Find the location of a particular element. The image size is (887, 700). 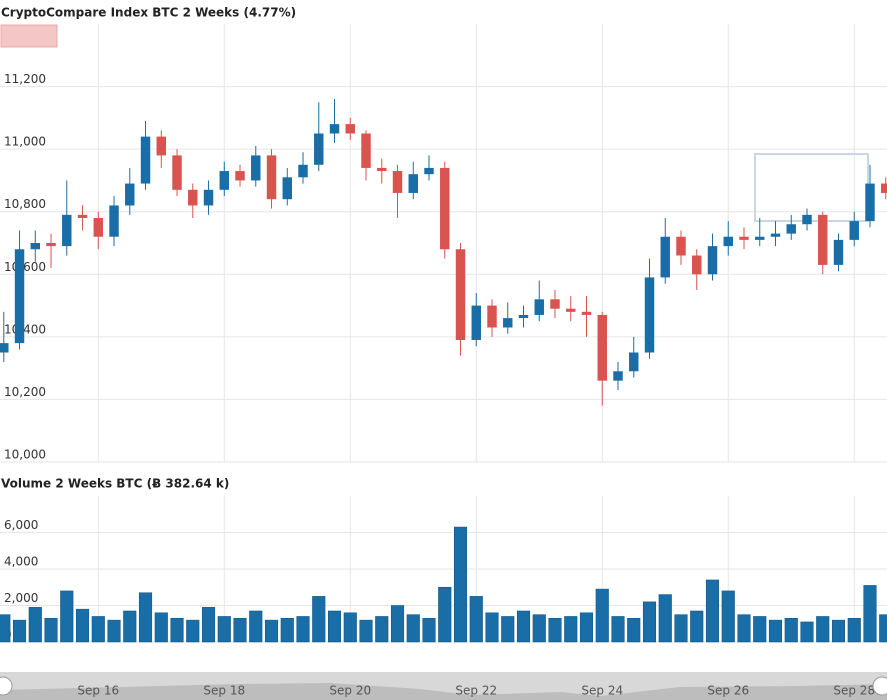

x-tick-label: Sep 22 is located at coordinates (476, 691).